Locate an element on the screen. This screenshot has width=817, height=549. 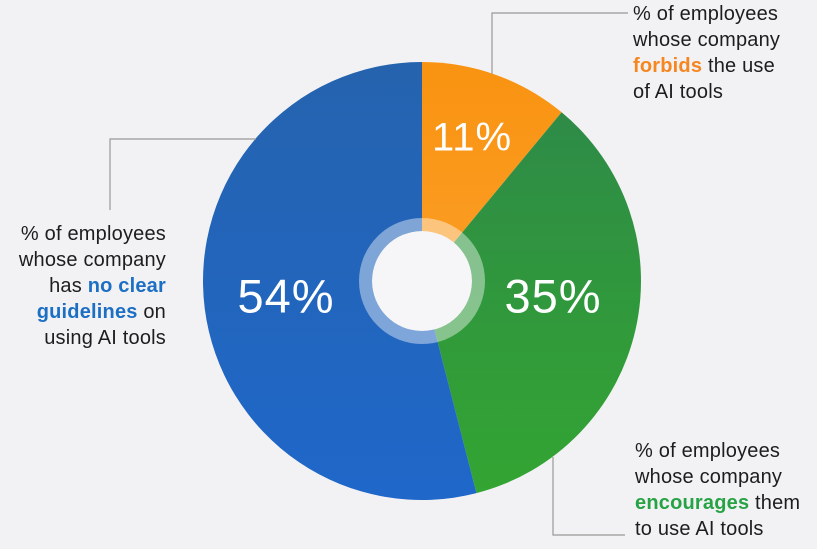
slice-forbids is located at coordinates (492, 171).